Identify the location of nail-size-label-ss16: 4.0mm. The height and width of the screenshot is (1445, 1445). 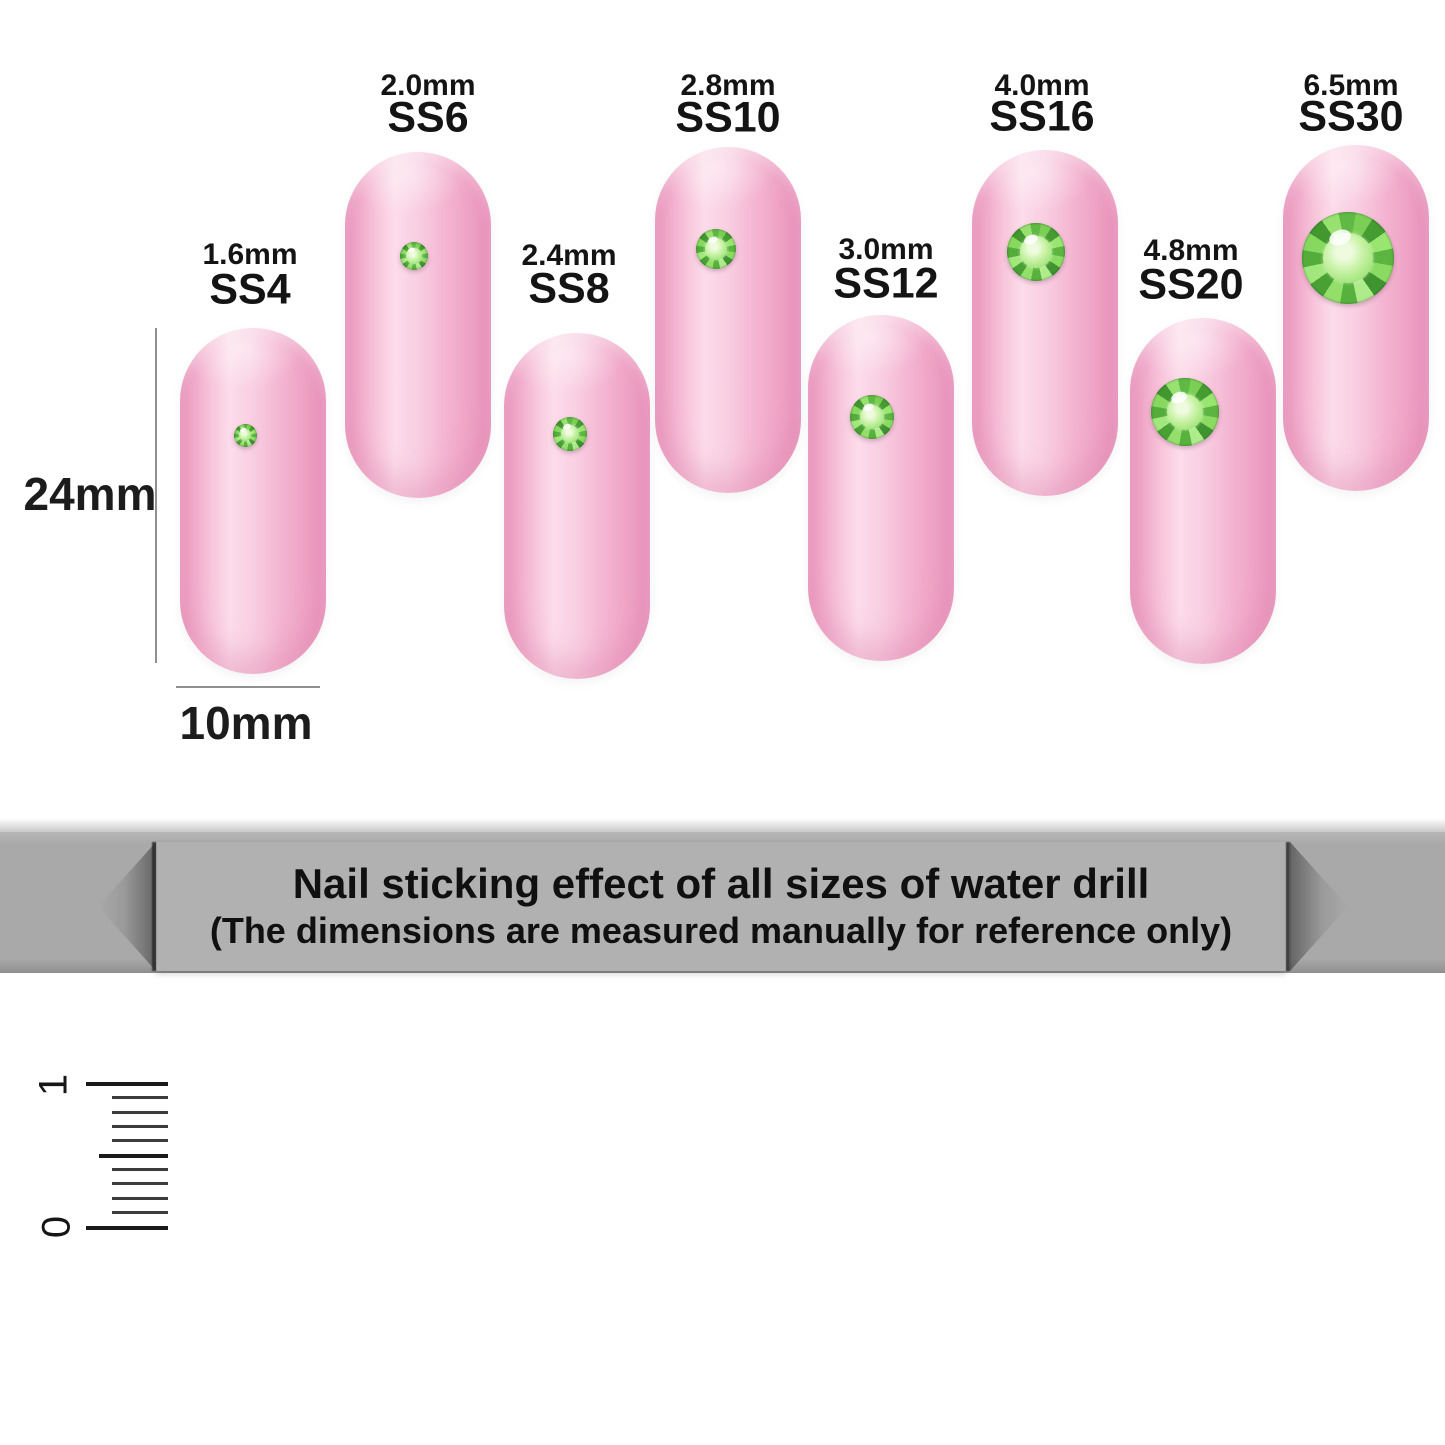
(1042, 85).